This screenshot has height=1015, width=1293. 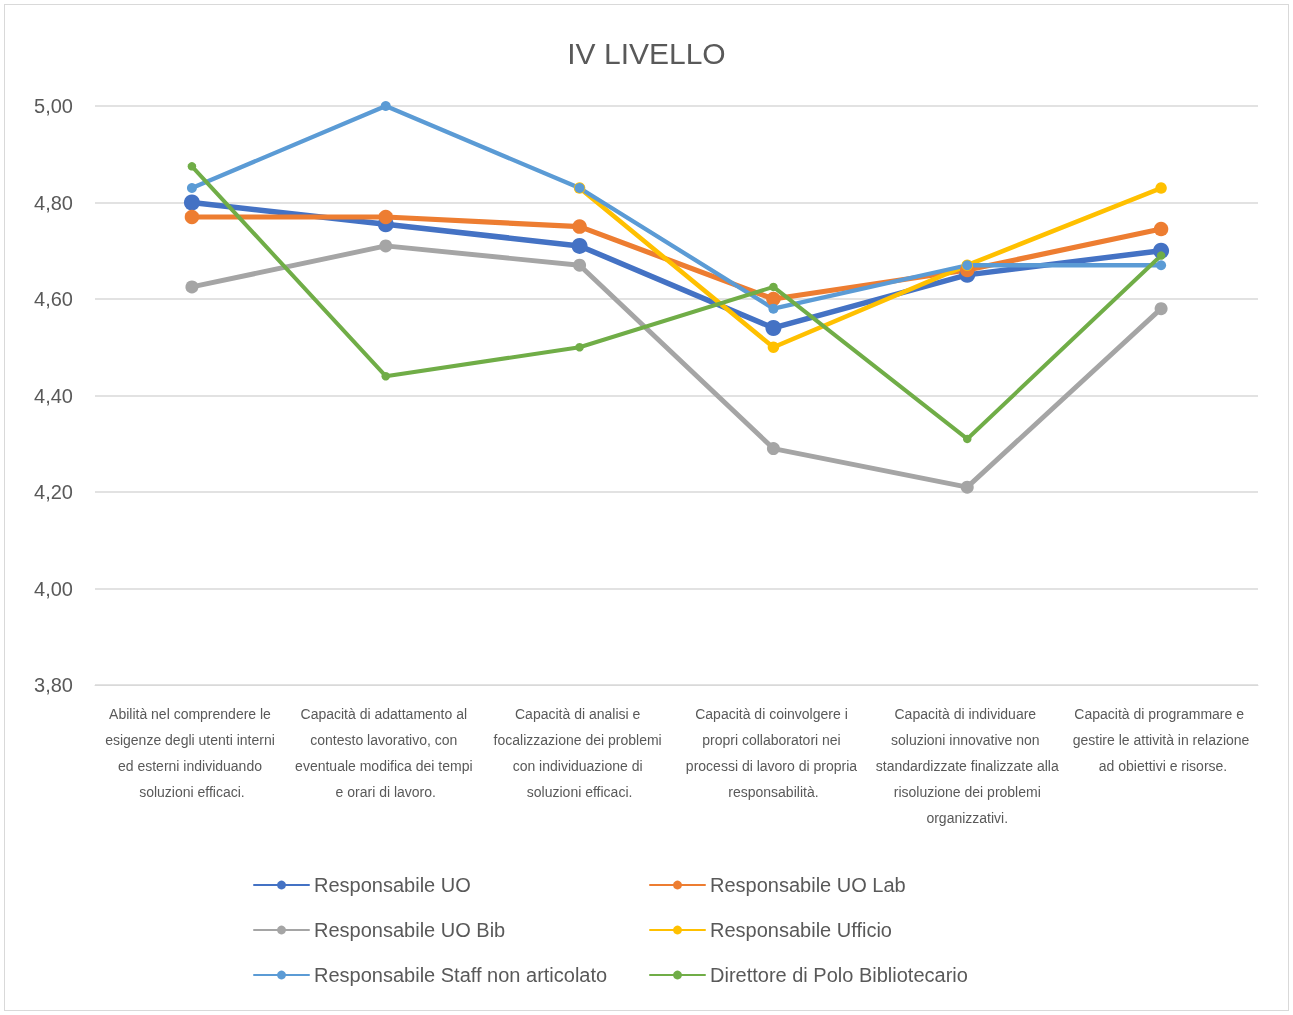 I want to click on y-tick-label: 3,80, so click(x=53, y=685).